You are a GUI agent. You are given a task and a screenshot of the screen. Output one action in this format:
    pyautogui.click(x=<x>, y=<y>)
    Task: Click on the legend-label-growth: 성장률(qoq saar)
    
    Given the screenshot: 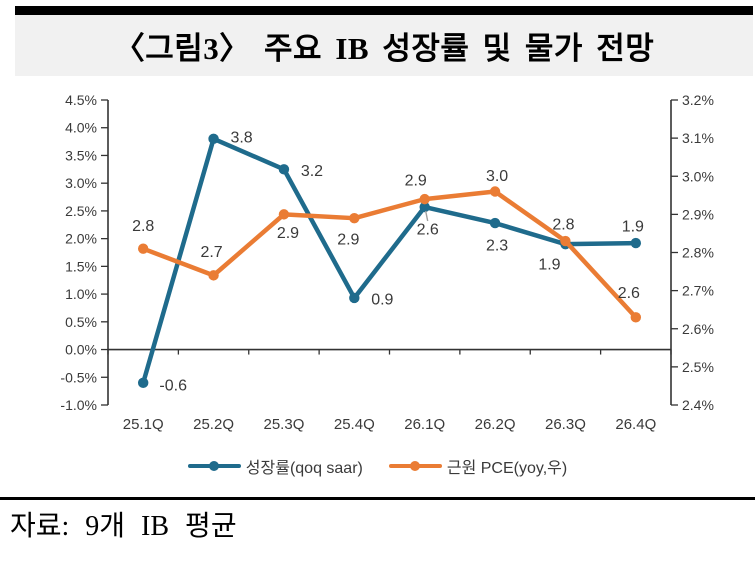 What is the action you would take?
    pyautogui.click(x=304, y=468)
    